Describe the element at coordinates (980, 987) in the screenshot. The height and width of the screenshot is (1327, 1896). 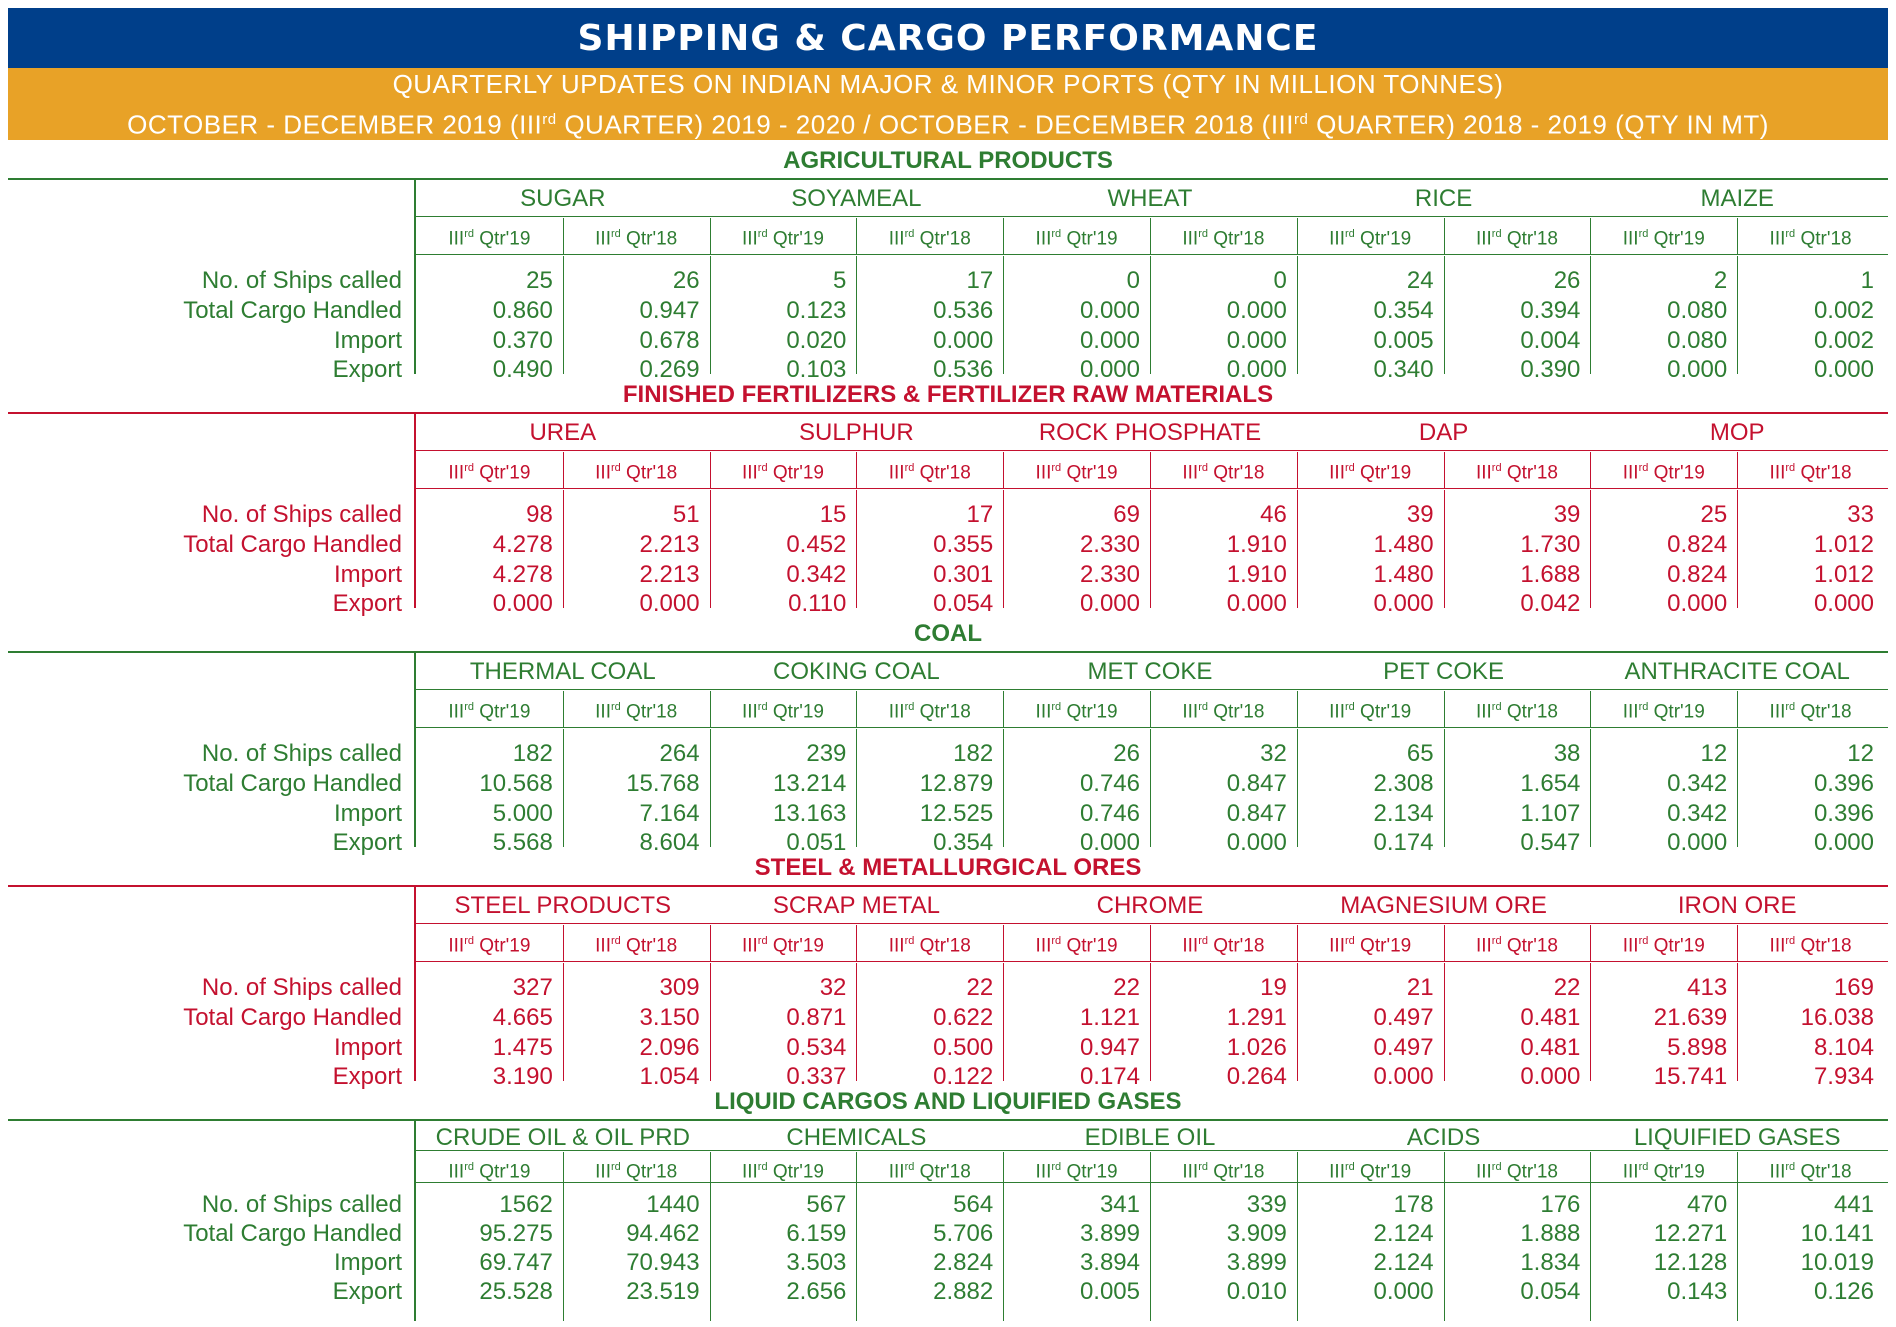
I see `table-cell: 22` at that location.